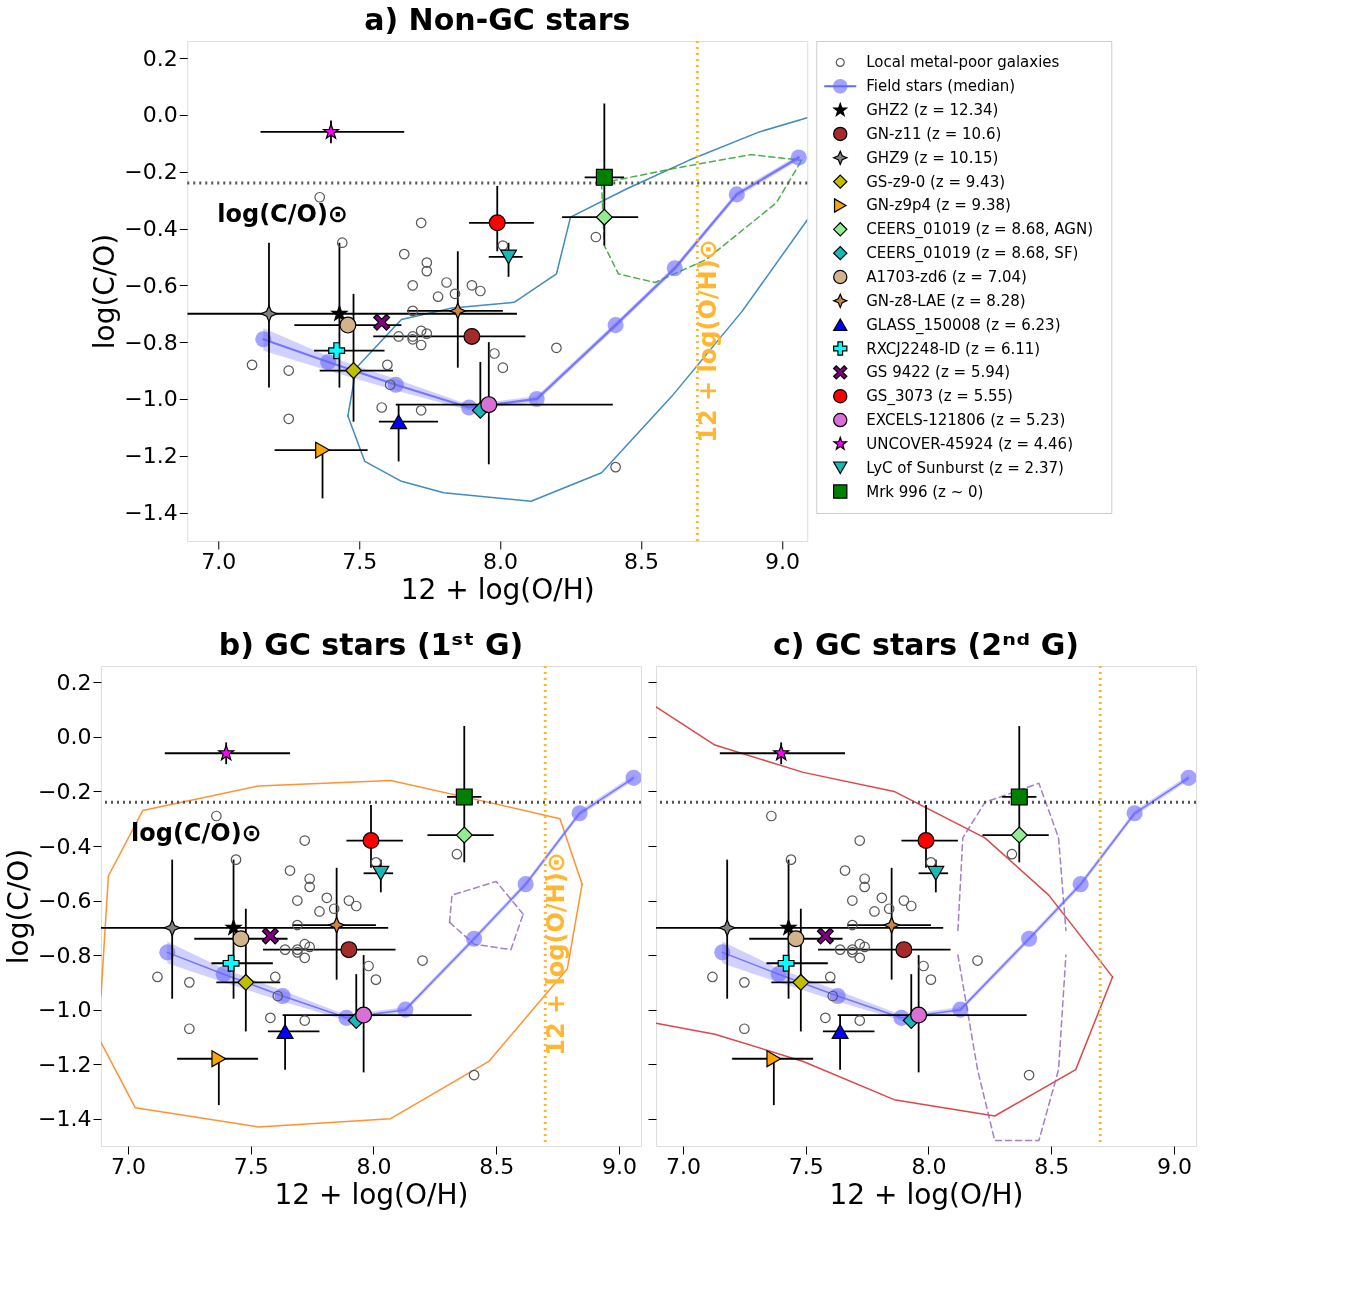  Describe the element at coordinates (926, 644) in the screenshot. I see `chart-title: c) GC stars (2ⁿᵈ G)` at that location.